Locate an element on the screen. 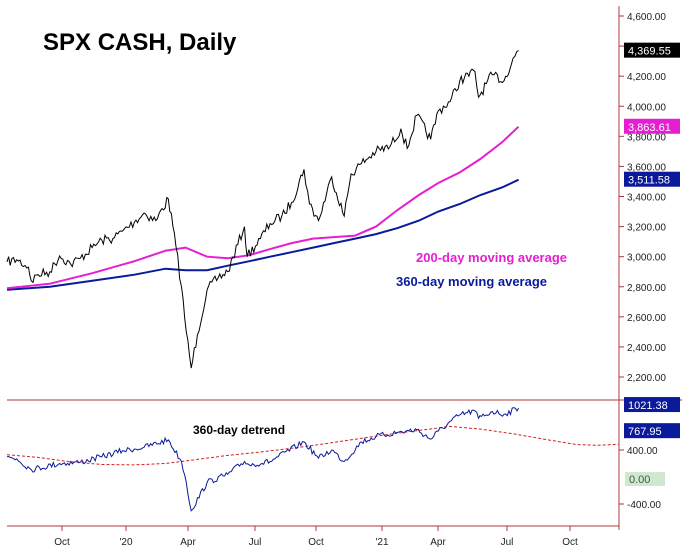 This screenshot has height=560, width=682. zero-level-box is located at coordinates (645, 479).